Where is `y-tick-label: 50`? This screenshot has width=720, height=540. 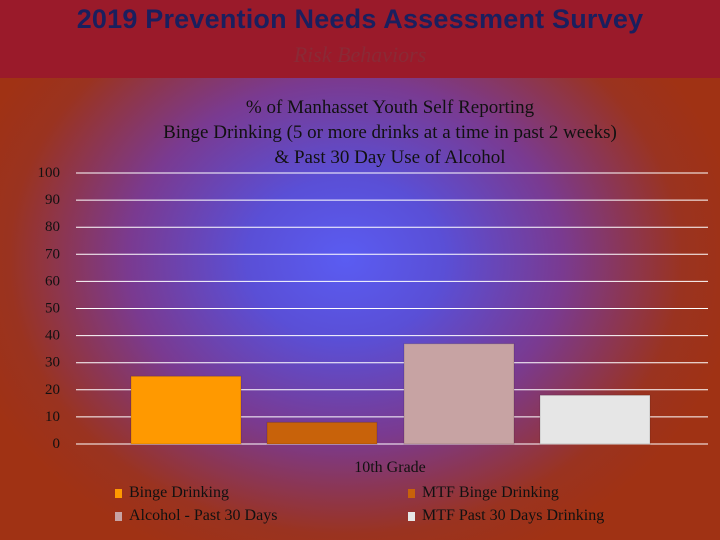
y-tick-label: 50 is located at coordinates (52, 309).